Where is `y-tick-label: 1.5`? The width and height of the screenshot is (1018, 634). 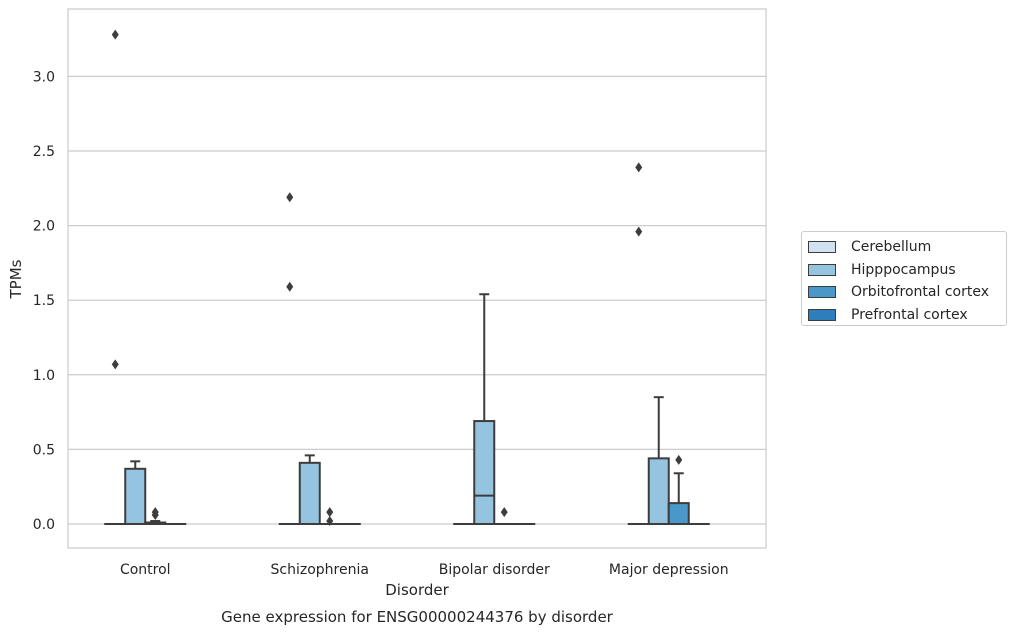
y-tick-label: 1.5 is located at coordinates (44, 301).